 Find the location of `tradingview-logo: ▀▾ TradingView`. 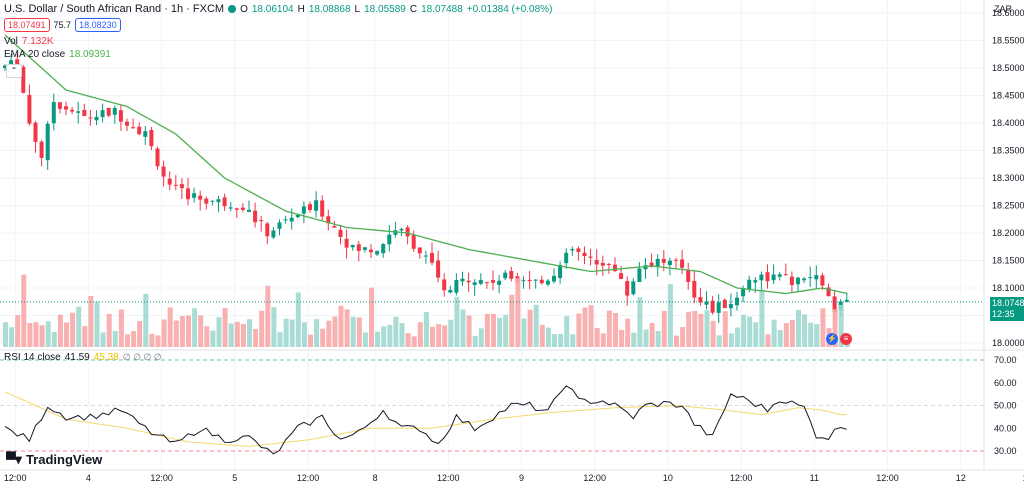

tradingview-logo: ▀▾ TradingView is located at coordinates (54, 459).